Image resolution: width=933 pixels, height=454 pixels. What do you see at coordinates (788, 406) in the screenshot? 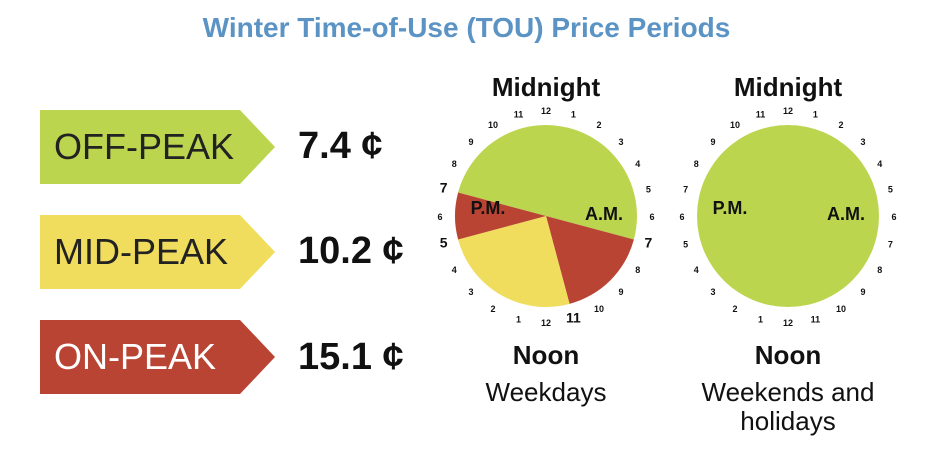
I see `weekend-caption: Weekends and holidays` at bounding box center [788, 406].